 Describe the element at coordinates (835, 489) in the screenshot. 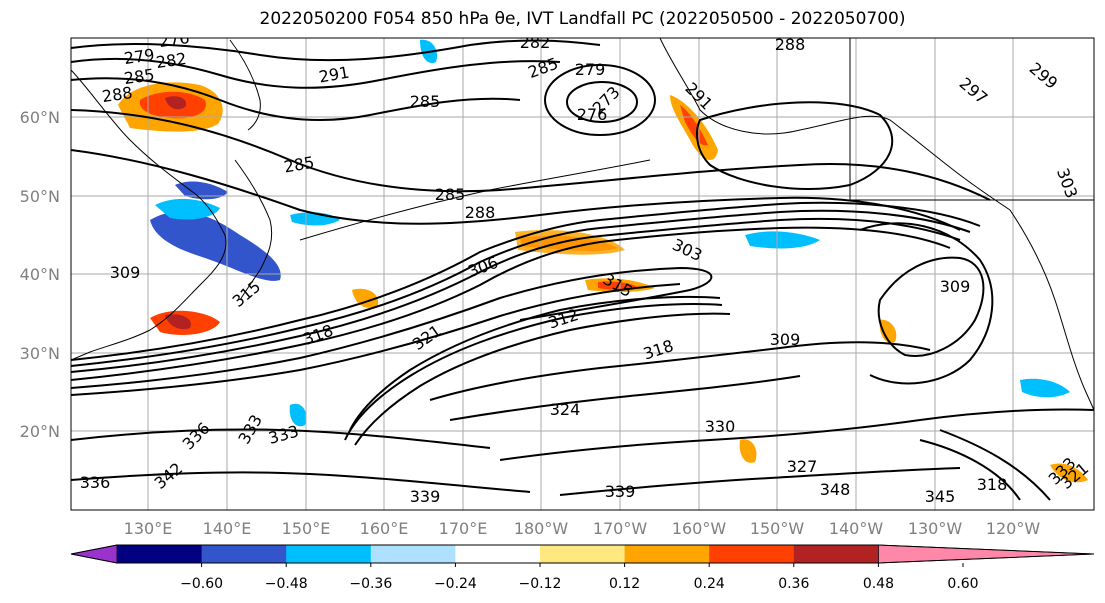

I see `contour-label: 348` at that location.